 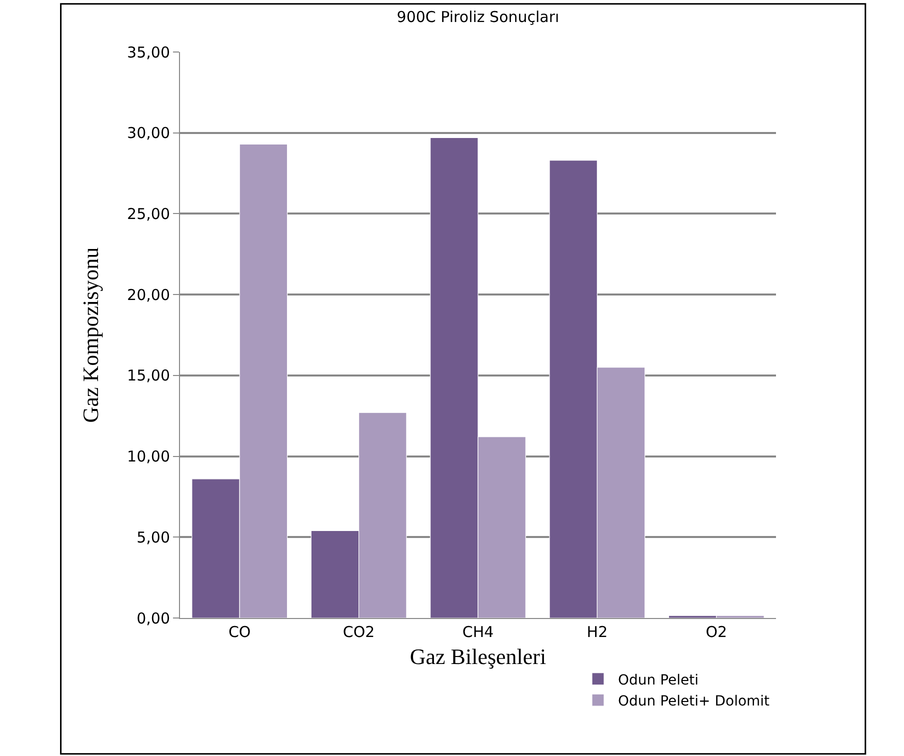 What do you see at coordinates (148, 457) in the screenshot?
I see `y-tick-label: 10,00` at bounding box center [148, 457].